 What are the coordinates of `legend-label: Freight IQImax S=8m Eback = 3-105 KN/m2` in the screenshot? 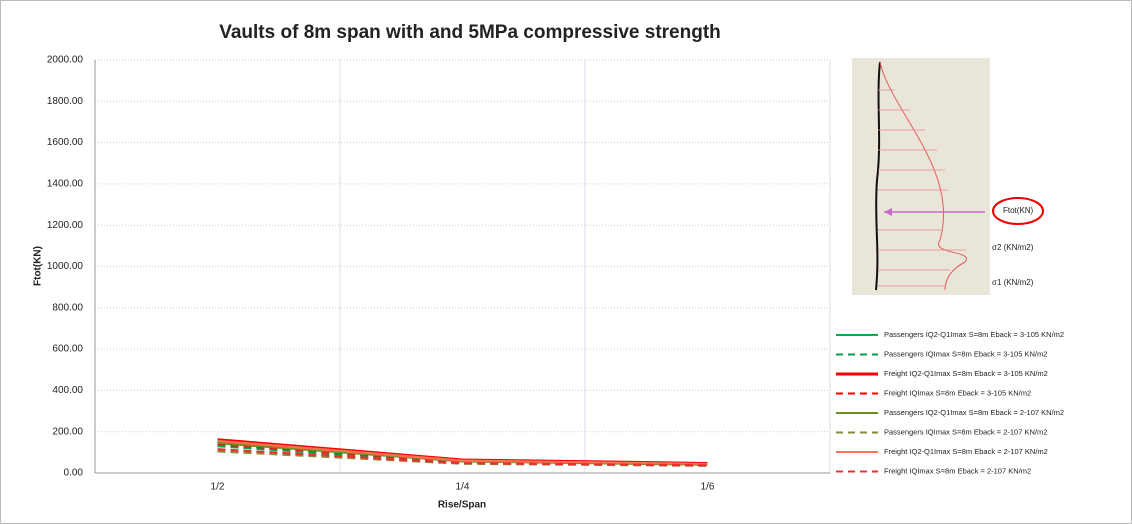 It's located at (957, 392).